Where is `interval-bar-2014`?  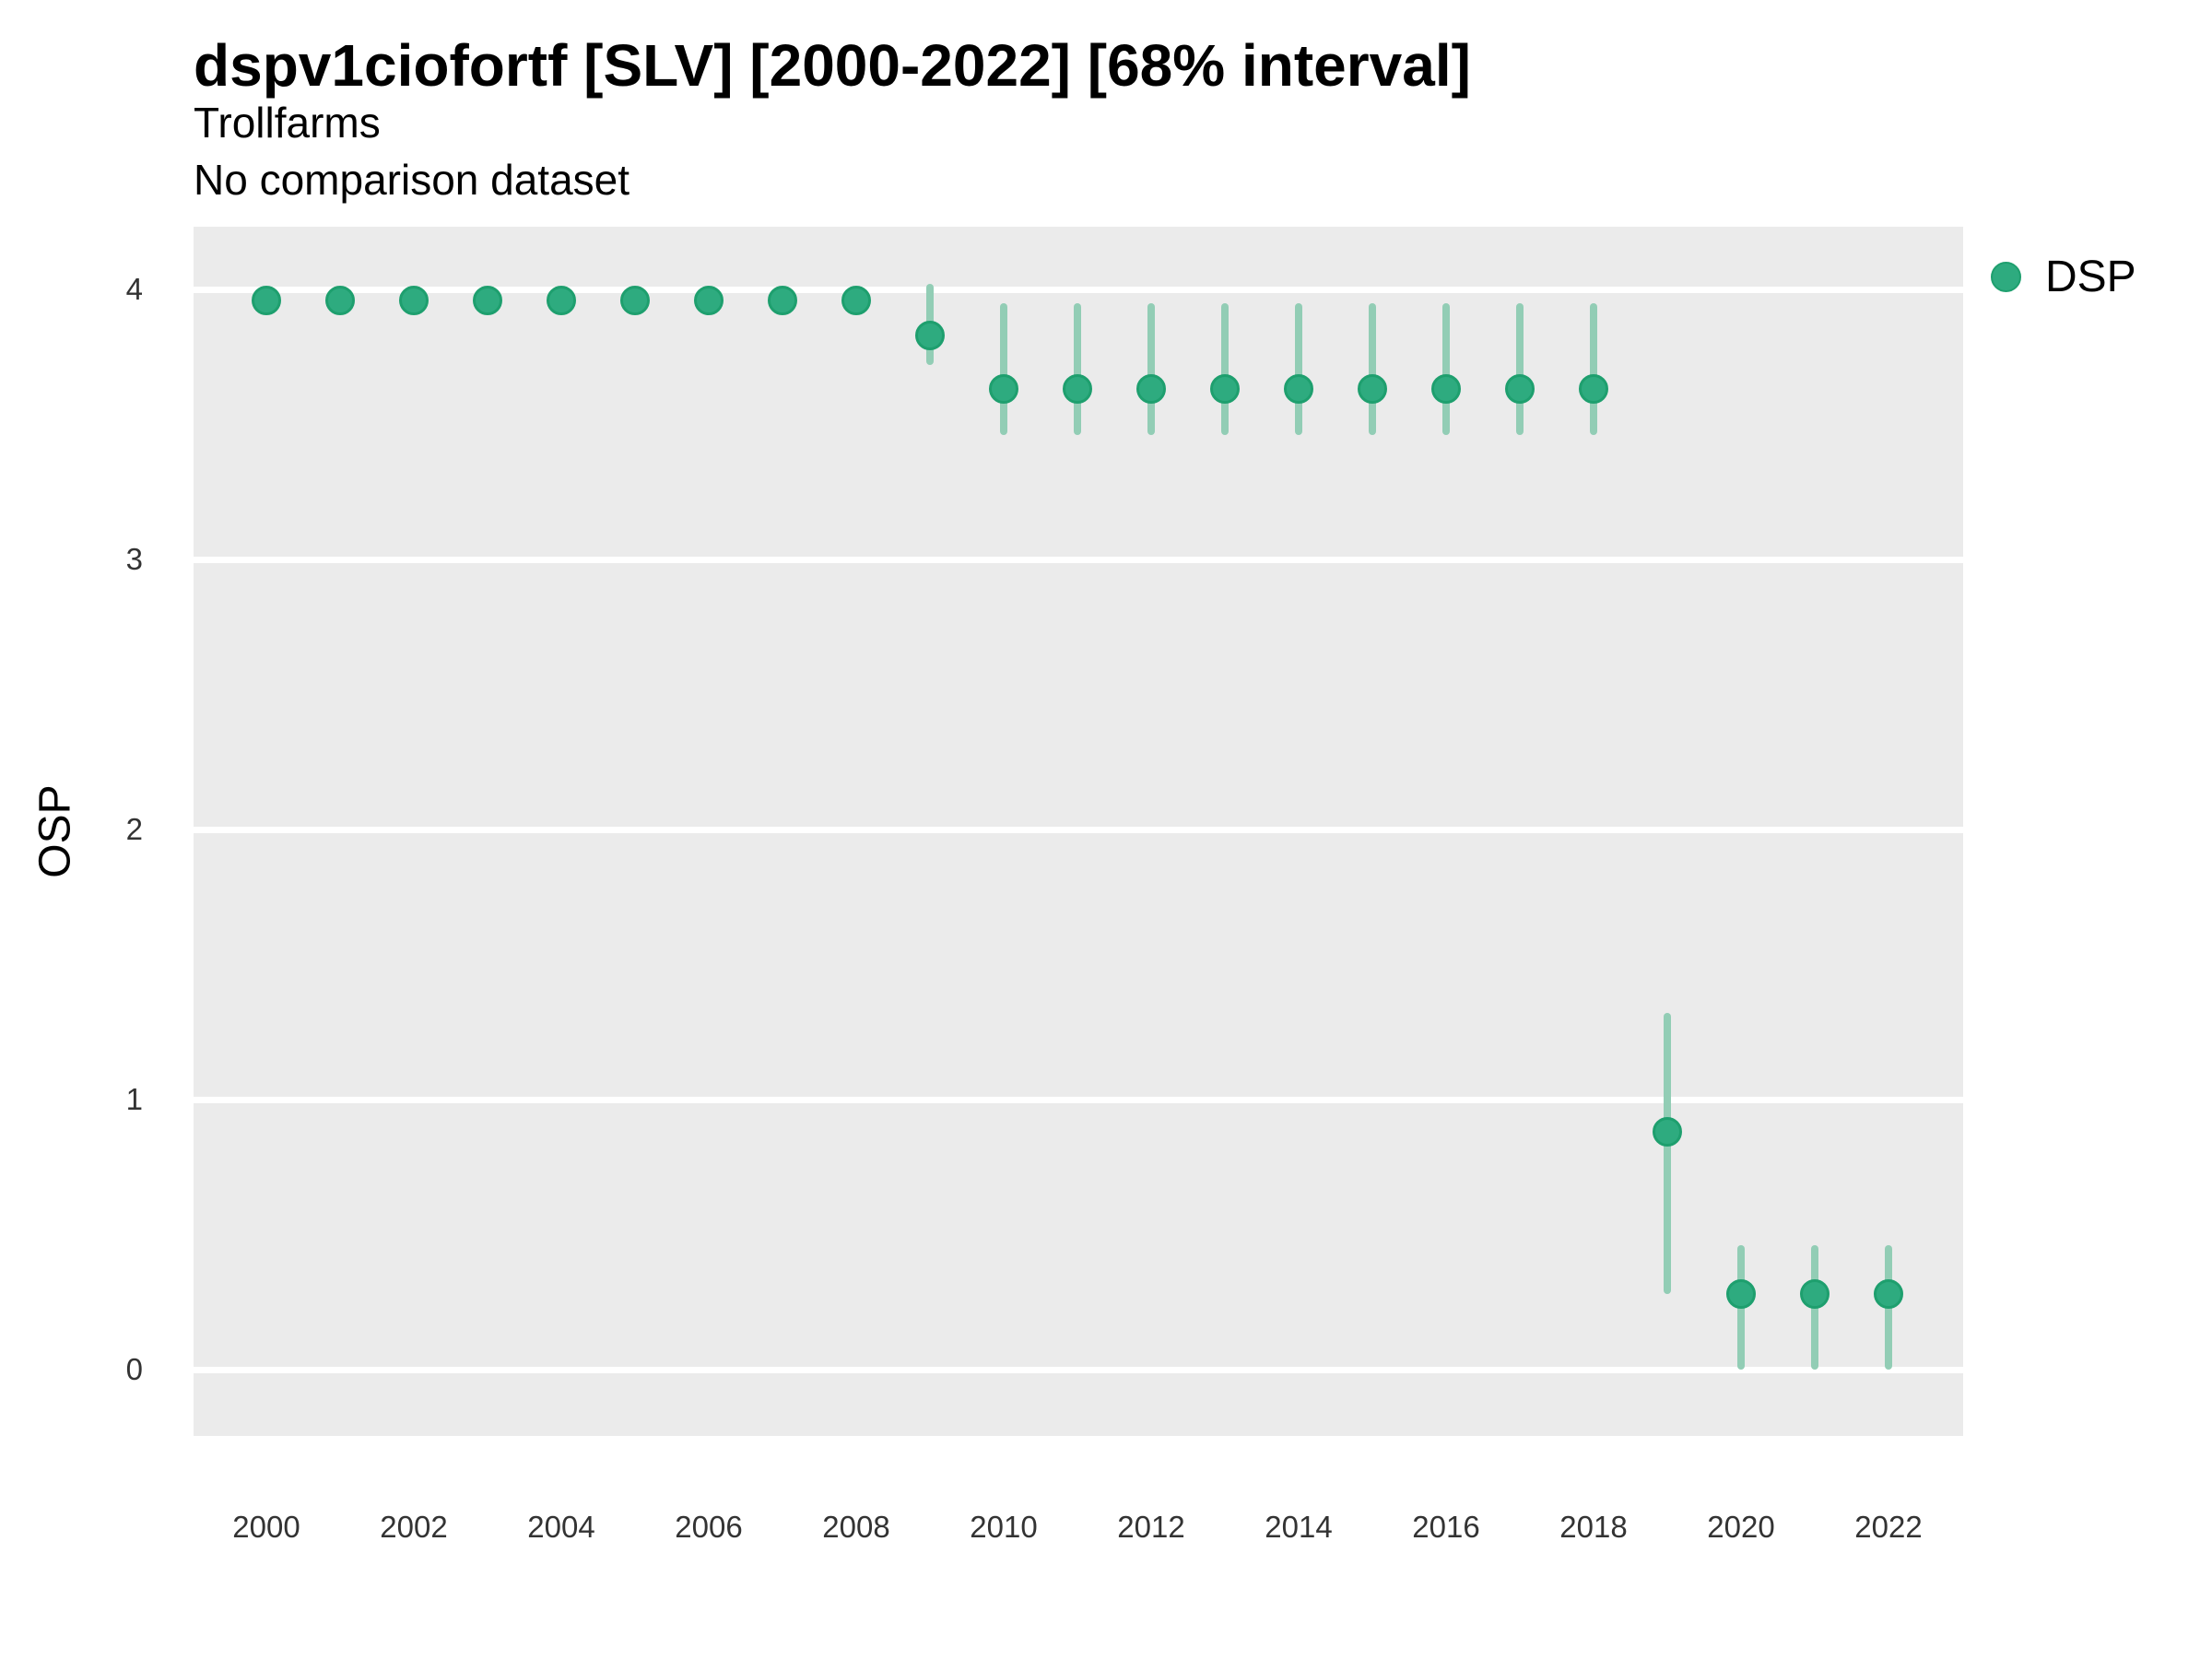 interval-bar-2014 is located at coordinates (1298, 369).